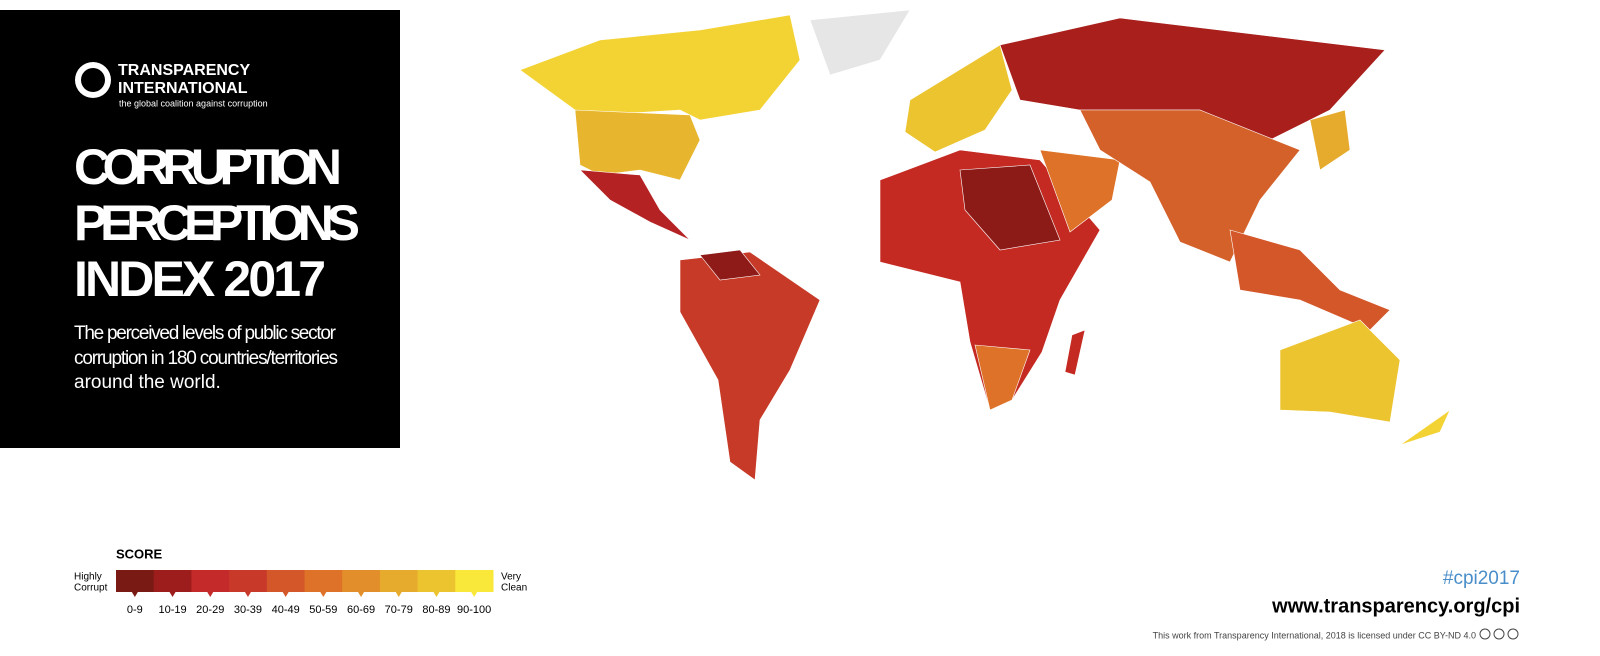  What do you see at coordinates (183, 88) in the screenshot?
I see `logo-text: INTERNATIONAL` at bounding box center [183, 88].